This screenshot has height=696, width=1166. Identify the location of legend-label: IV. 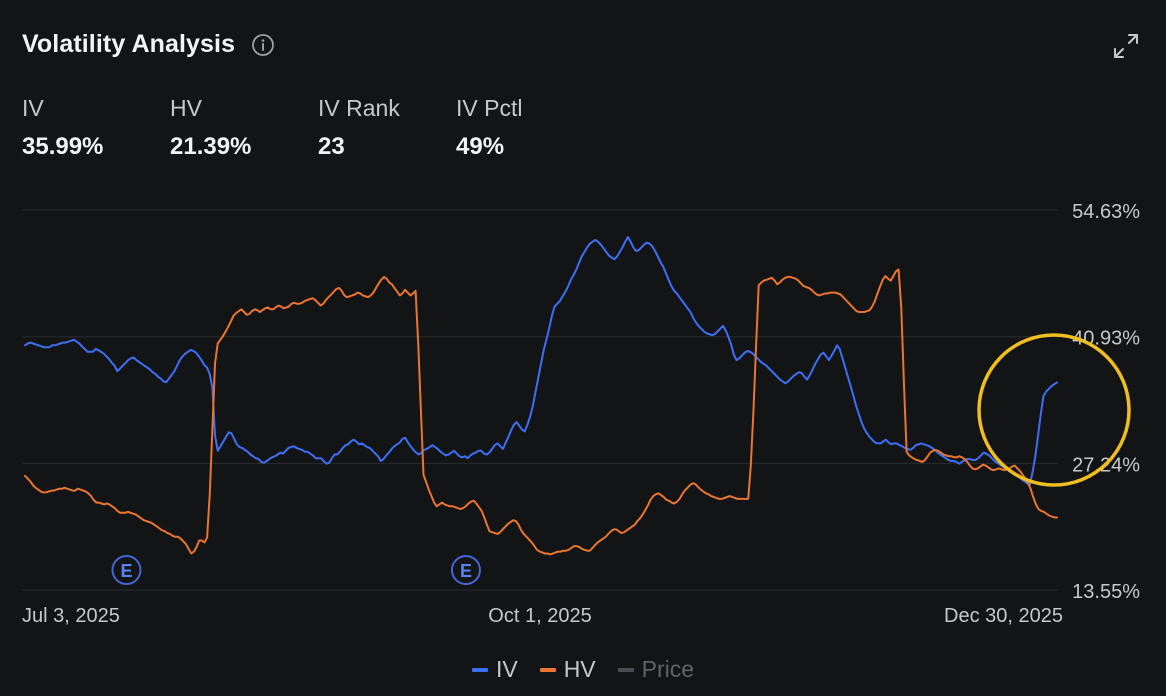
(506, 669).